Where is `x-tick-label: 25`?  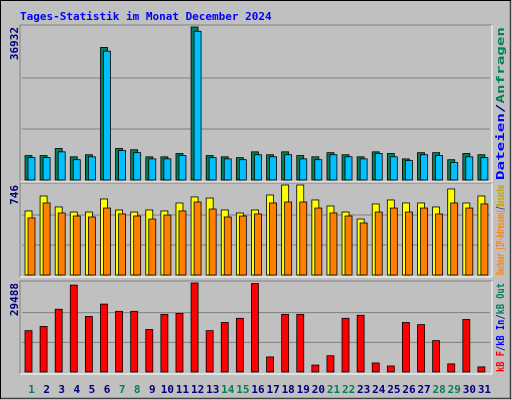 x-tick-label: 25 is located at coordinates (393, 389).